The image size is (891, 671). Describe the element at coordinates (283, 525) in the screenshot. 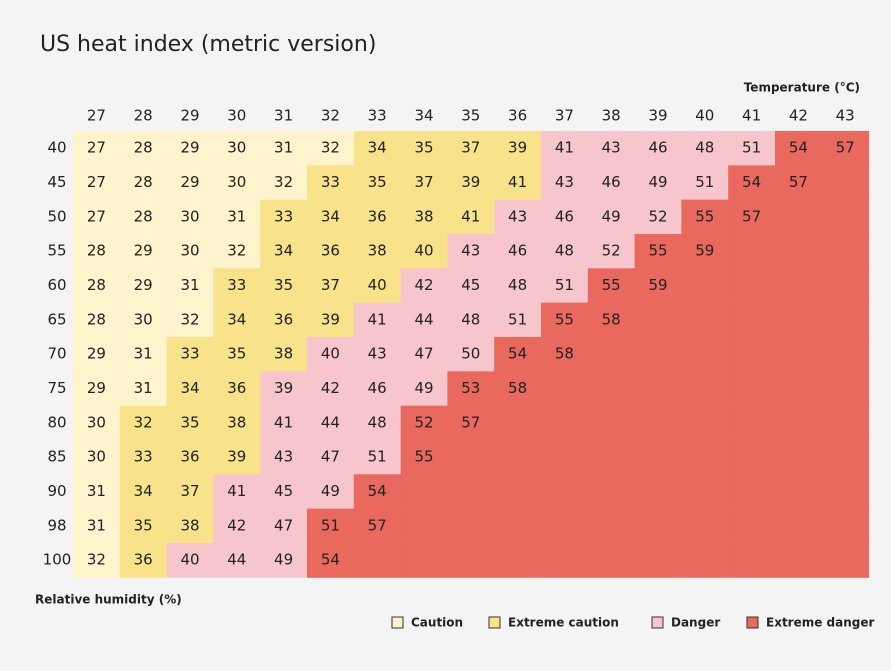

I see `cell-value: 47` at that location.